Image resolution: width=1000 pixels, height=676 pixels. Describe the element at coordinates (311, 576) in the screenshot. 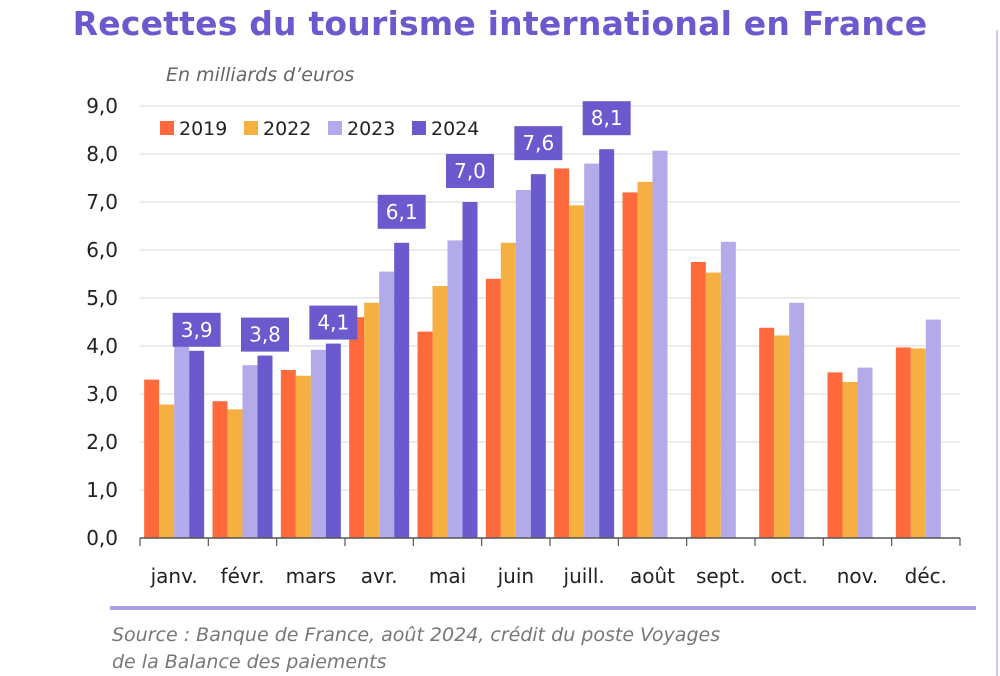

I see `x-tick-label: mars` at that location.